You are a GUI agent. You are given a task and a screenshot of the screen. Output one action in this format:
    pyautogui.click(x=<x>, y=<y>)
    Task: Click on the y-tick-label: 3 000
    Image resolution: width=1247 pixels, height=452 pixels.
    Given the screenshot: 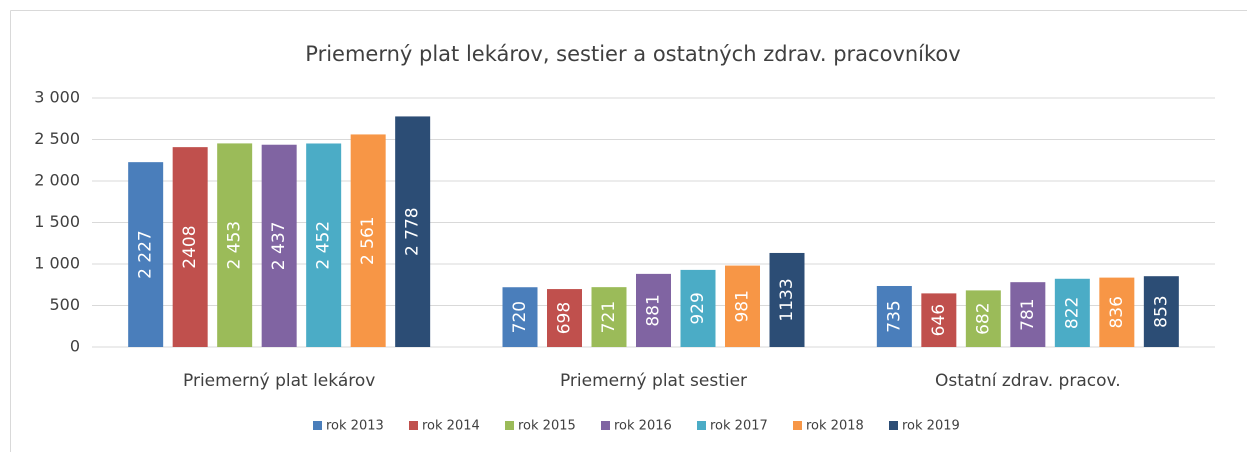 What is the action you would take?
    pyautogui.click(x=57, y=97)
    